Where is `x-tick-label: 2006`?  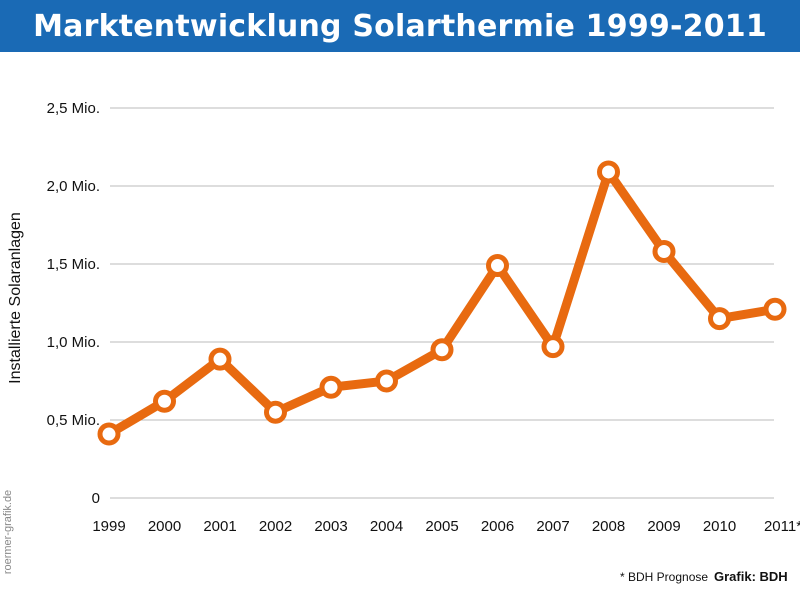
x-tick-label: 2006 is located at coordinates (497, 526).